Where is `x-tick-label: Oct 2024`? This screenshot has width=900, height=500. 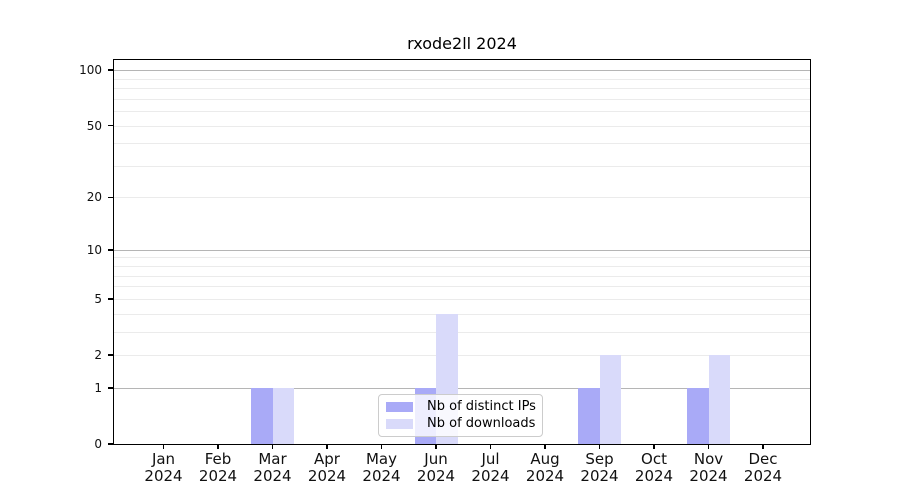
x-tick-label: Oct 2024 is located at coordinates (654, 468).